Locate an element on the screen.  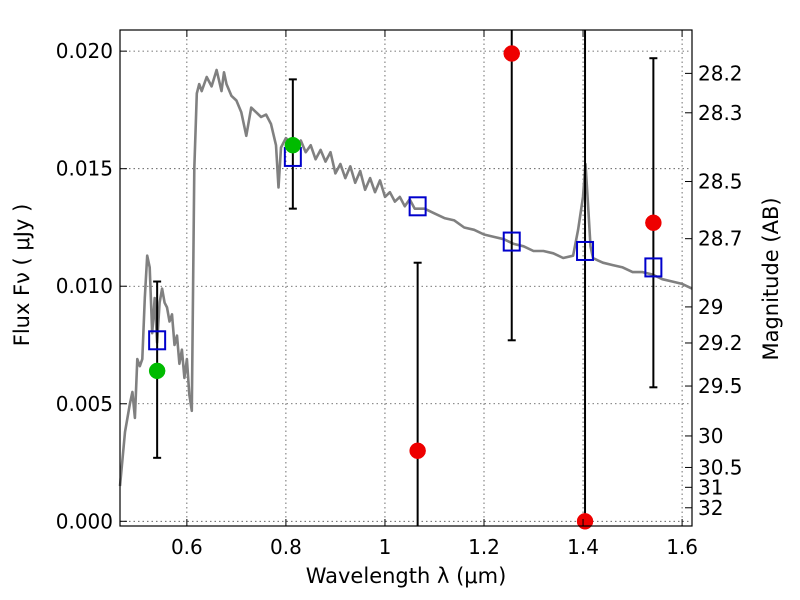
y-tick-label: 0.015 is located at coordinates (84, 169).